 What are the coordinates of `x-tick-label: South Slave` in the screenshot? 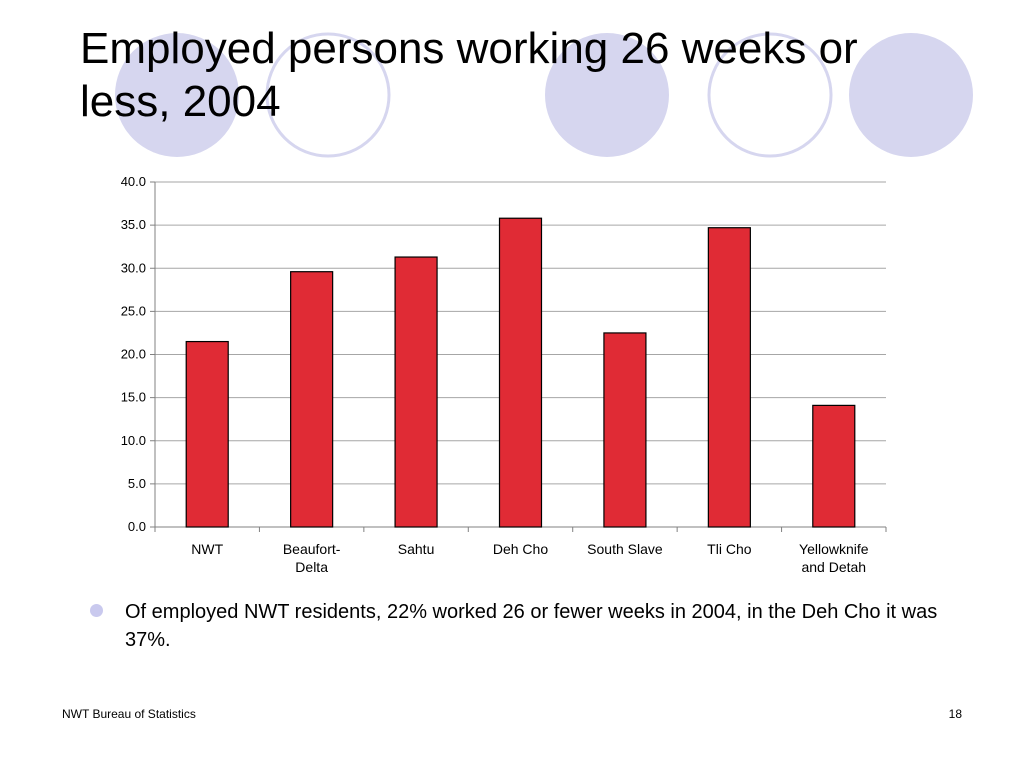 It's located at (625, 549).